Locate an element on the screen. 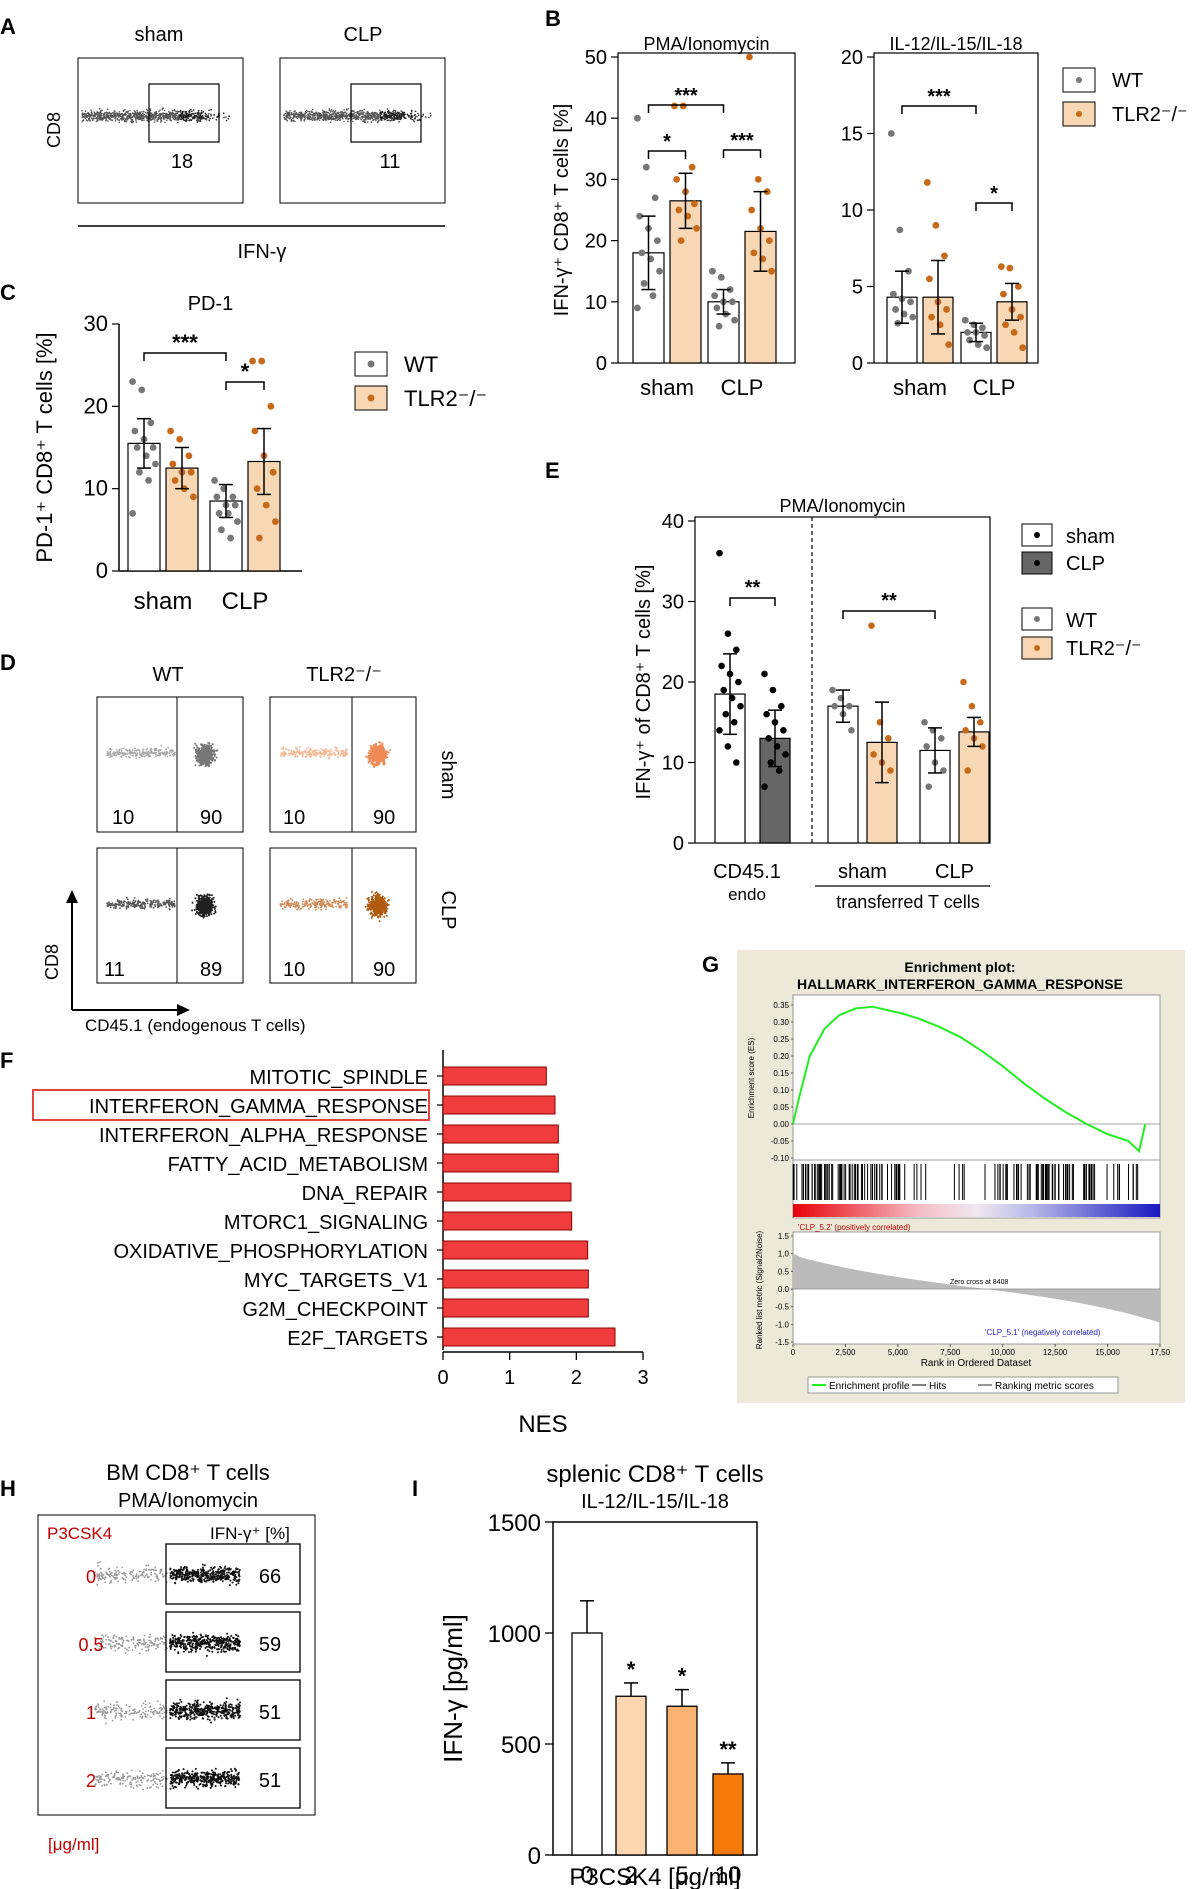 The width and height of the screenshot is (1198, 1889). legend-e-tlr-dot is located at coordinates (1037, 648).